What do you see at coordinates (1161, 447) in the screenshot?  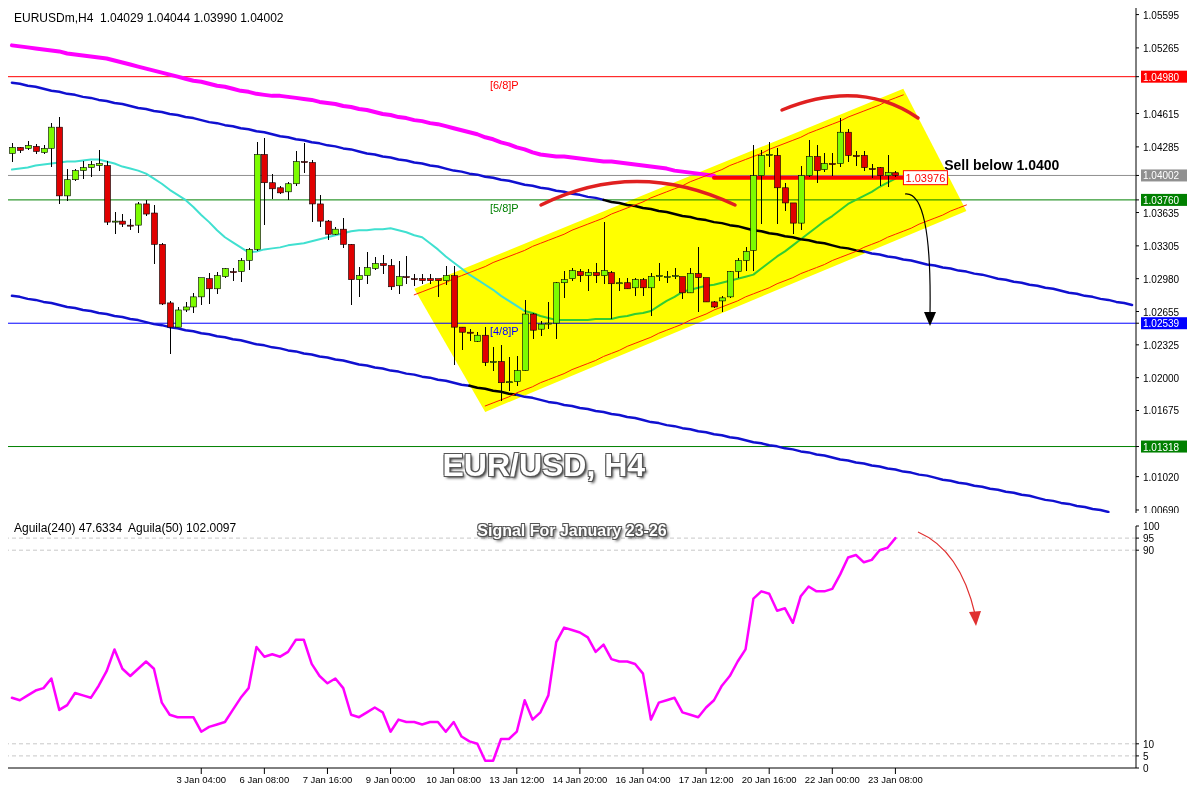 I see `y-tick-label: 1.01318` at bounding box center [1161, 447].